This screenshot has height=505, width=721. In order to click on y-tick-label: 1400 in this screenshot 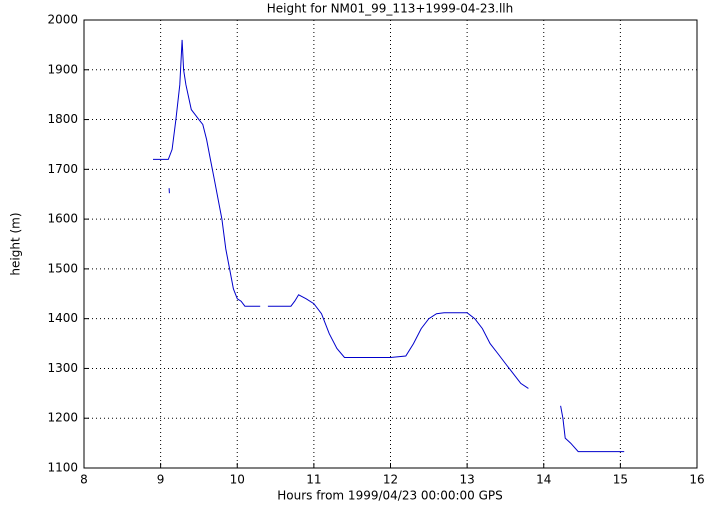, I will do `click(62, 318)`.